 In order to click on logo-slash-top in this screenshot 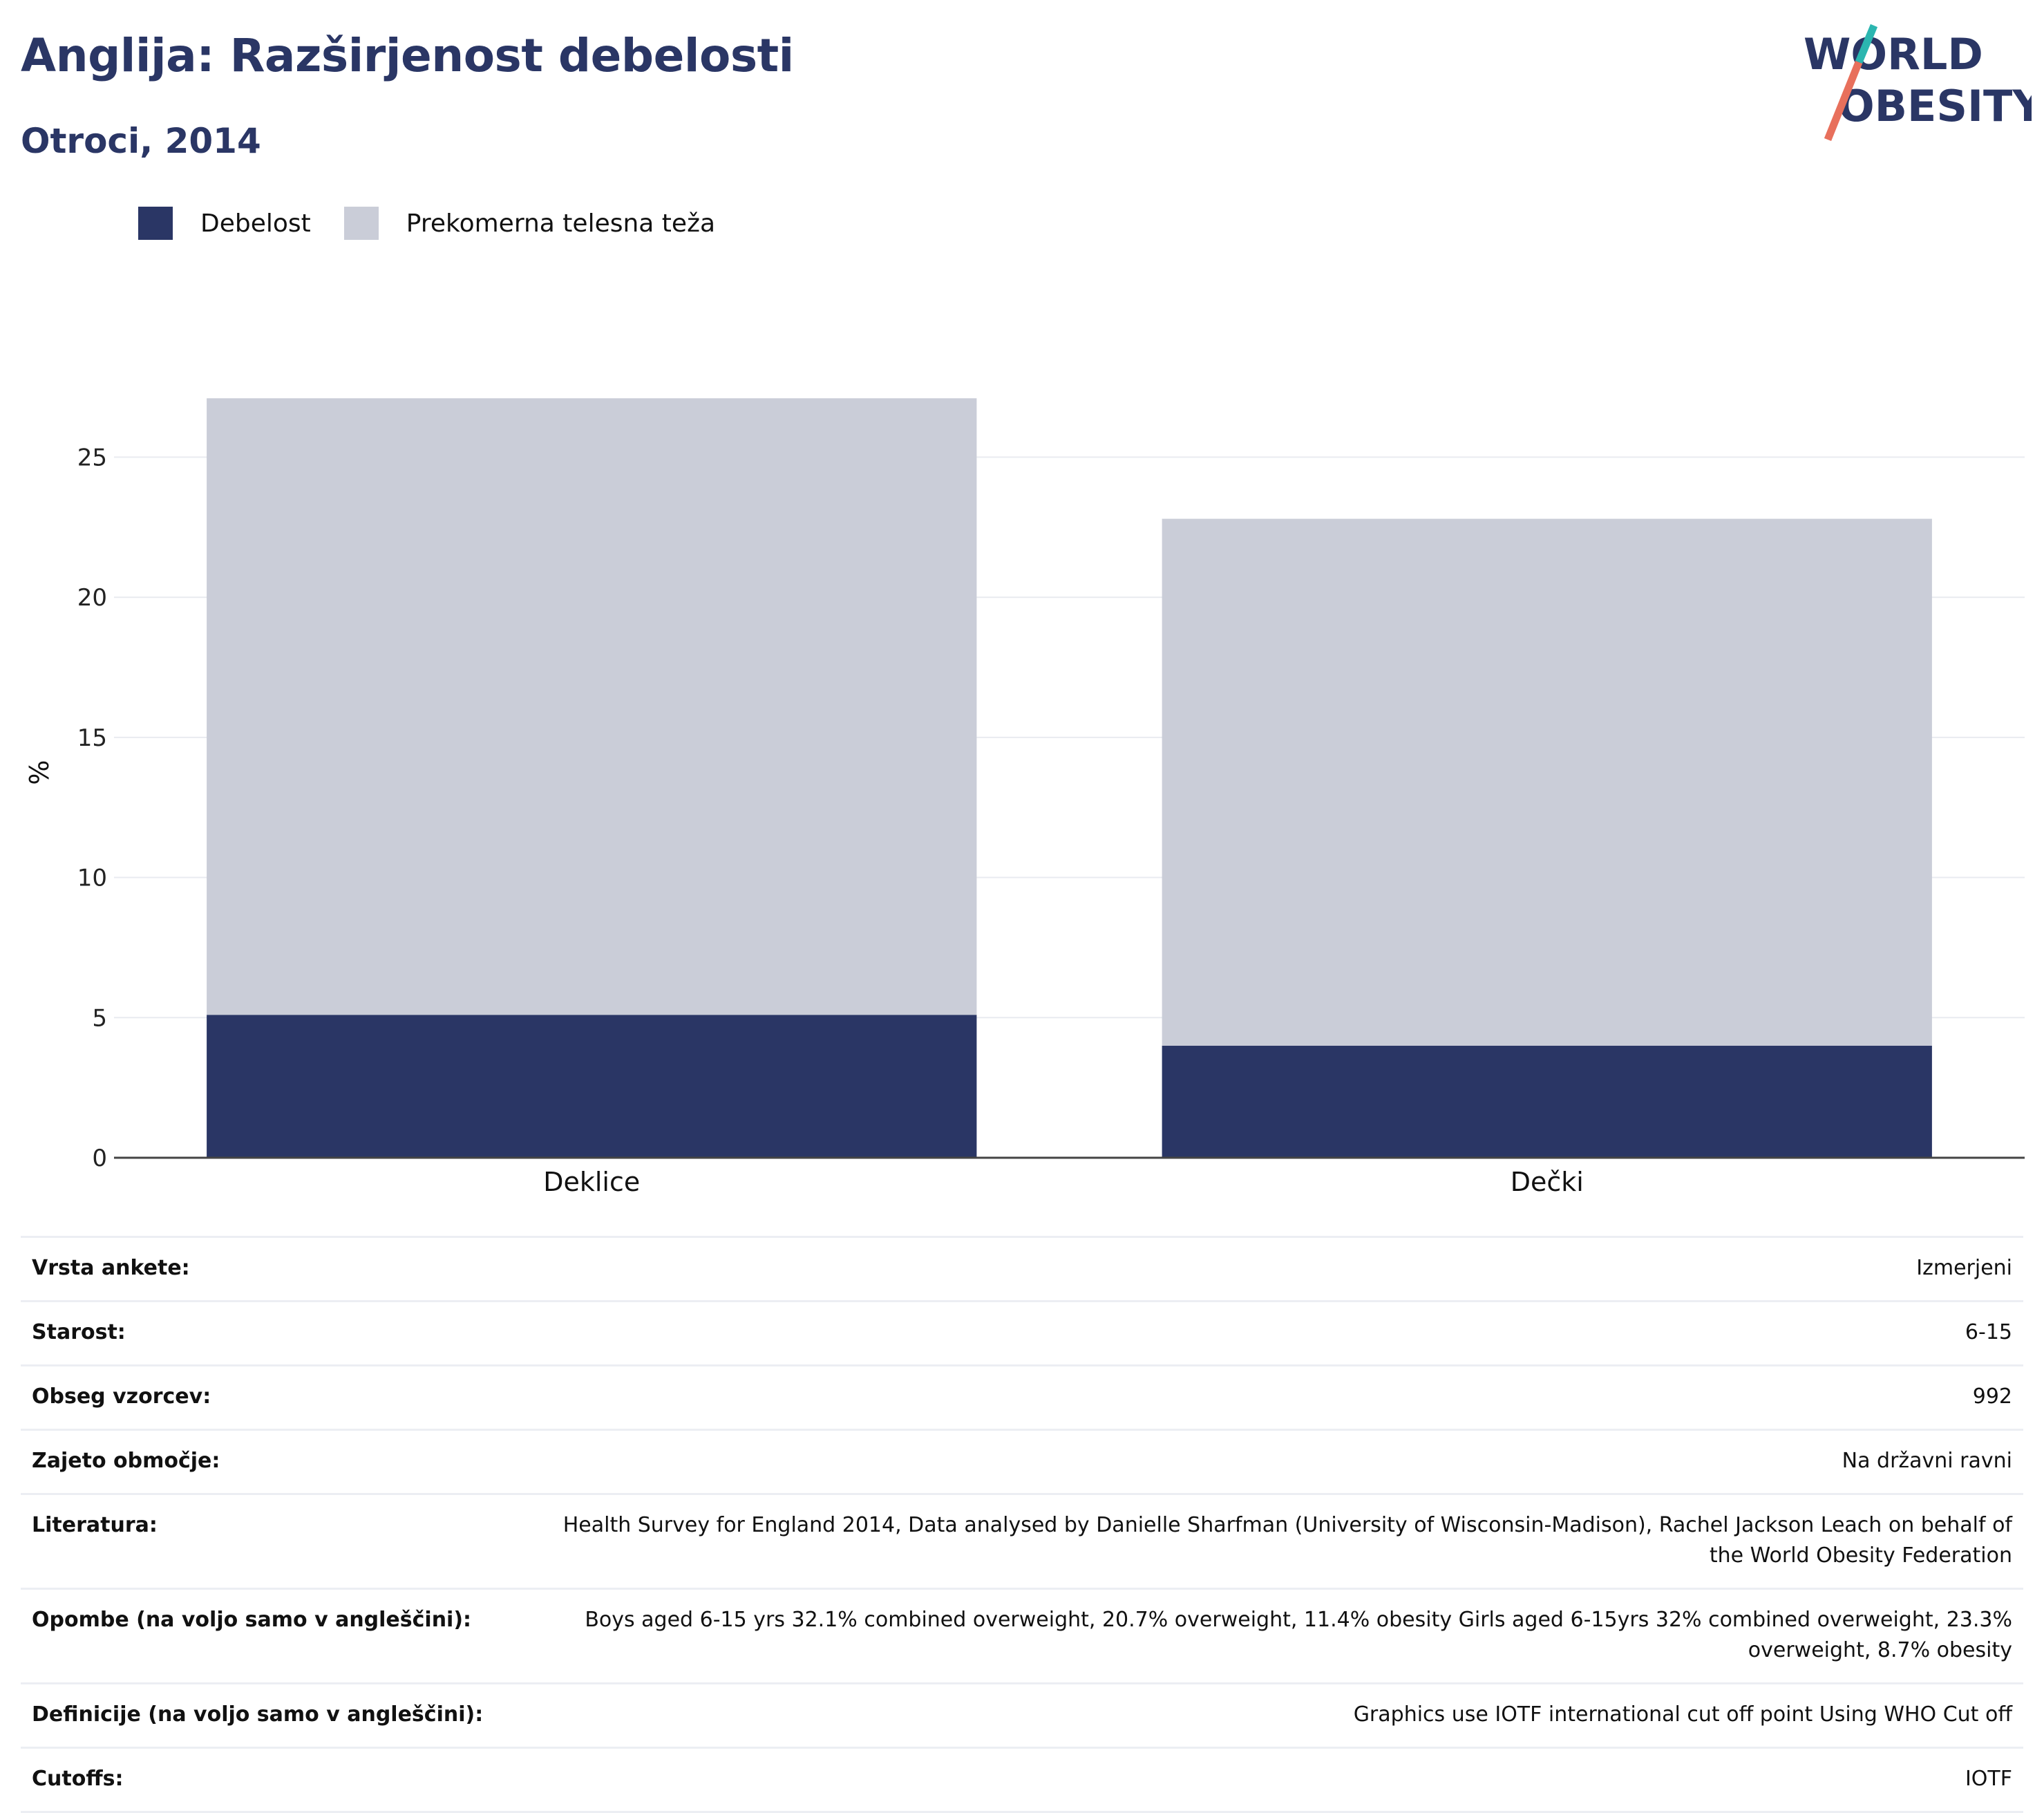, I will do `click(1866, 44)`.